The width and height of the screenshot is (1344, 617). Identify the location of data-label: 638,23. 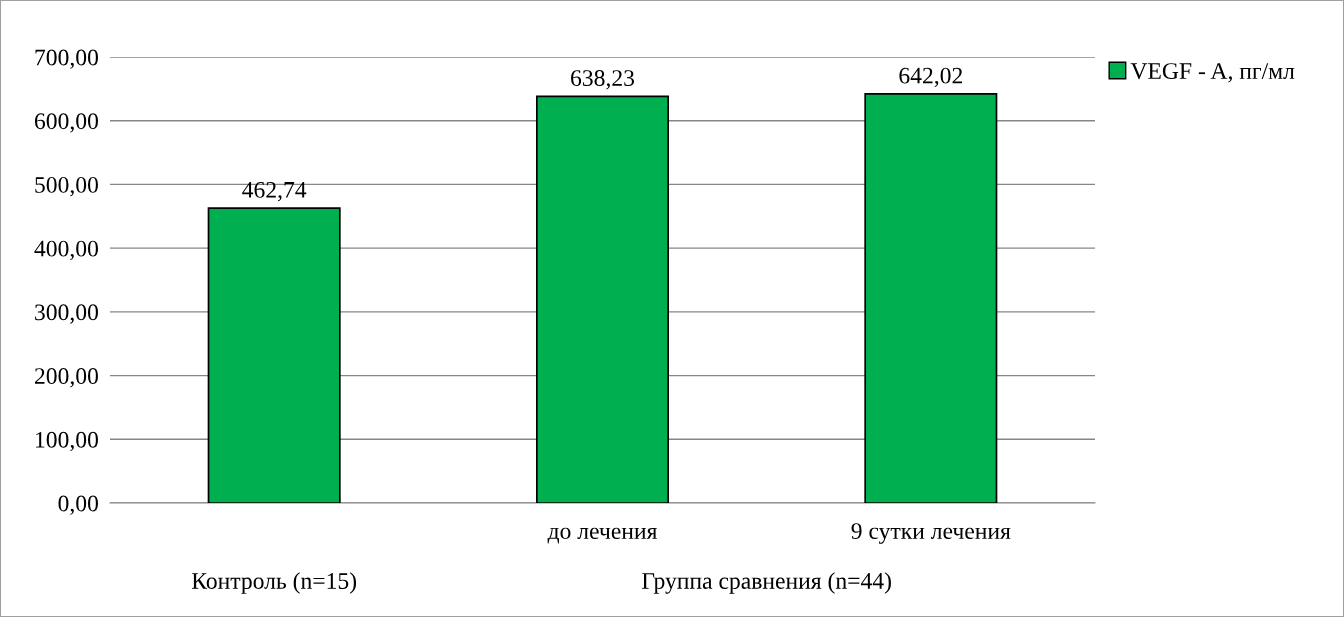
(603, 80).